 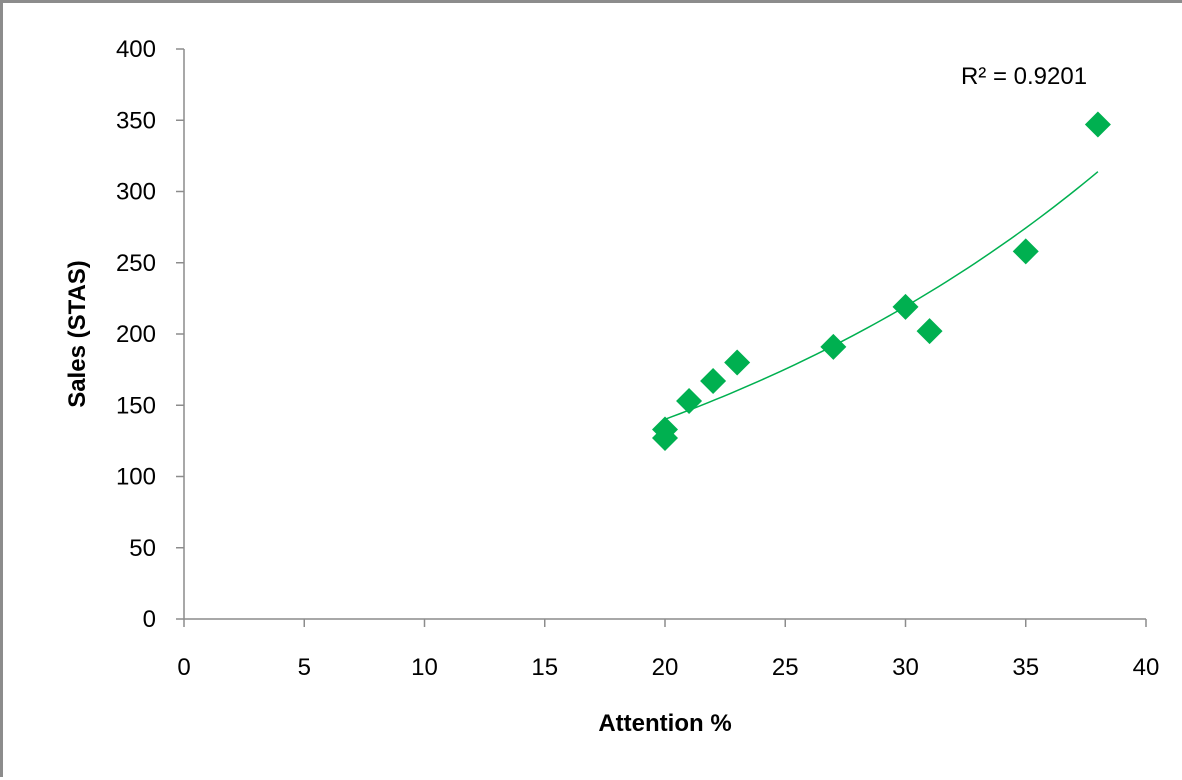 I want to click on y-tick-label: 350, so click(x=136, y=120).